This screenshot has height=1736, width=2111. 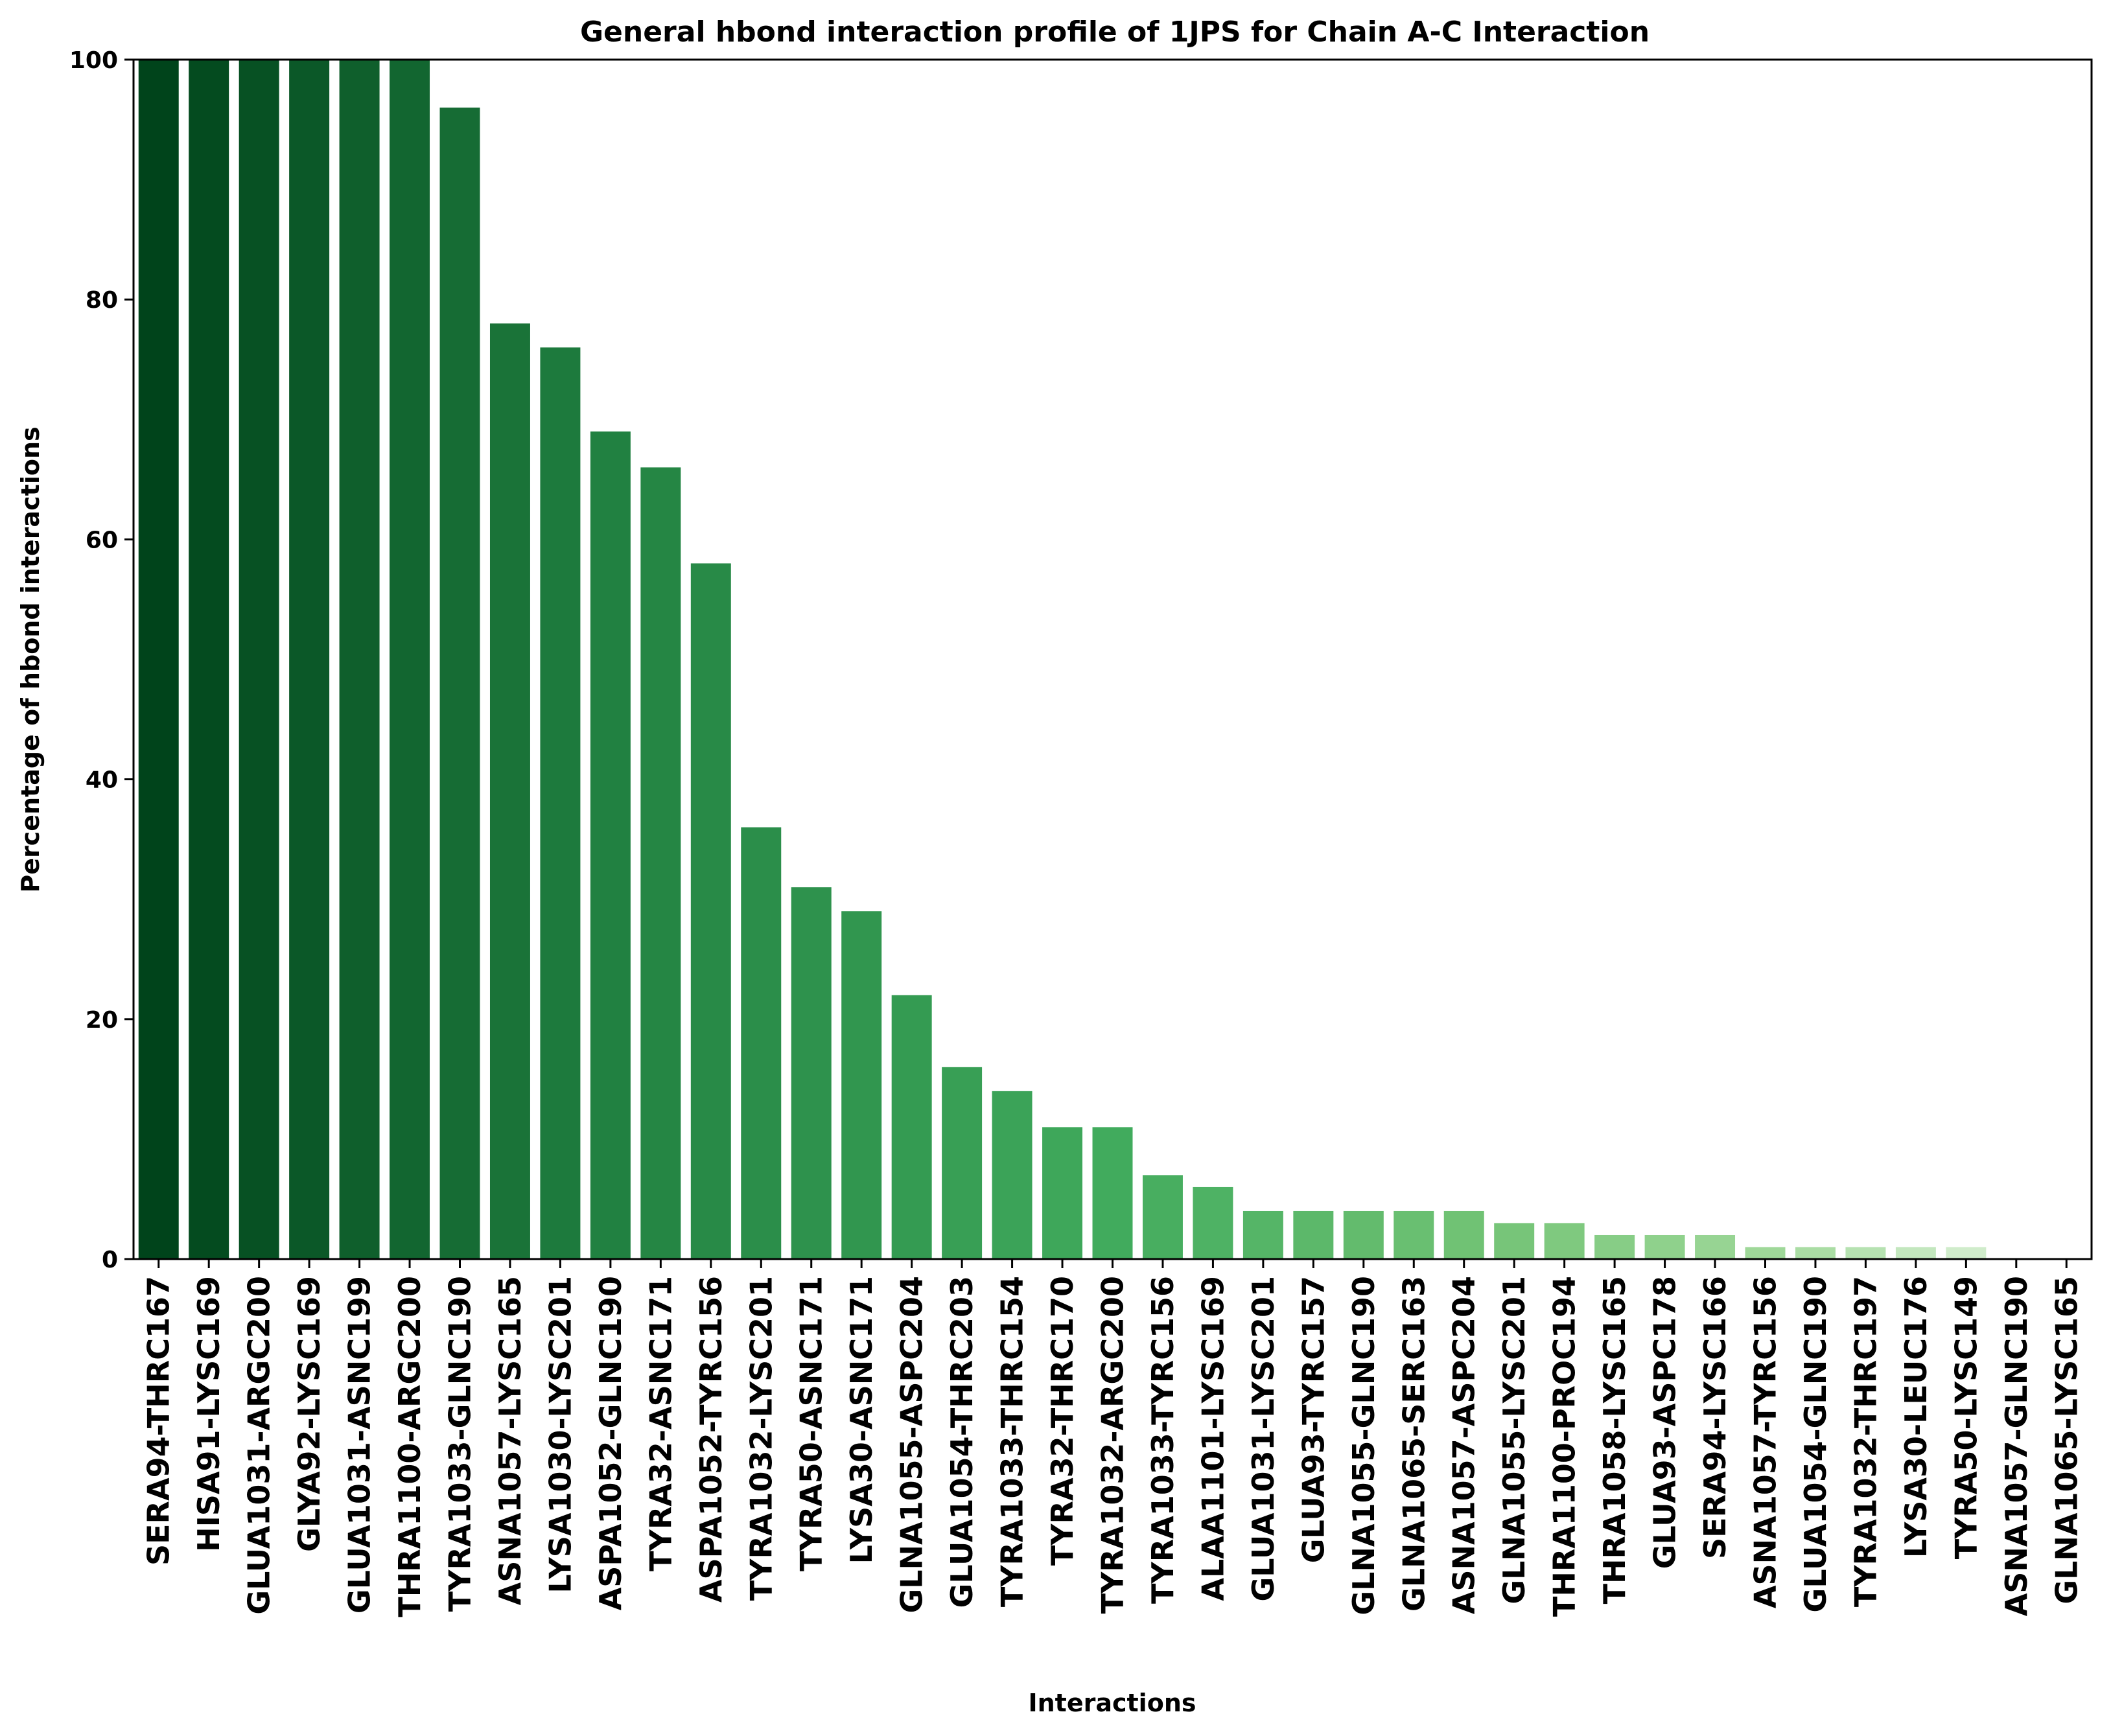 What do you see at coordinates (102, 1021) in the screenshot?
I see `y-tick-label: 20` at bounding box center [102, 1021].